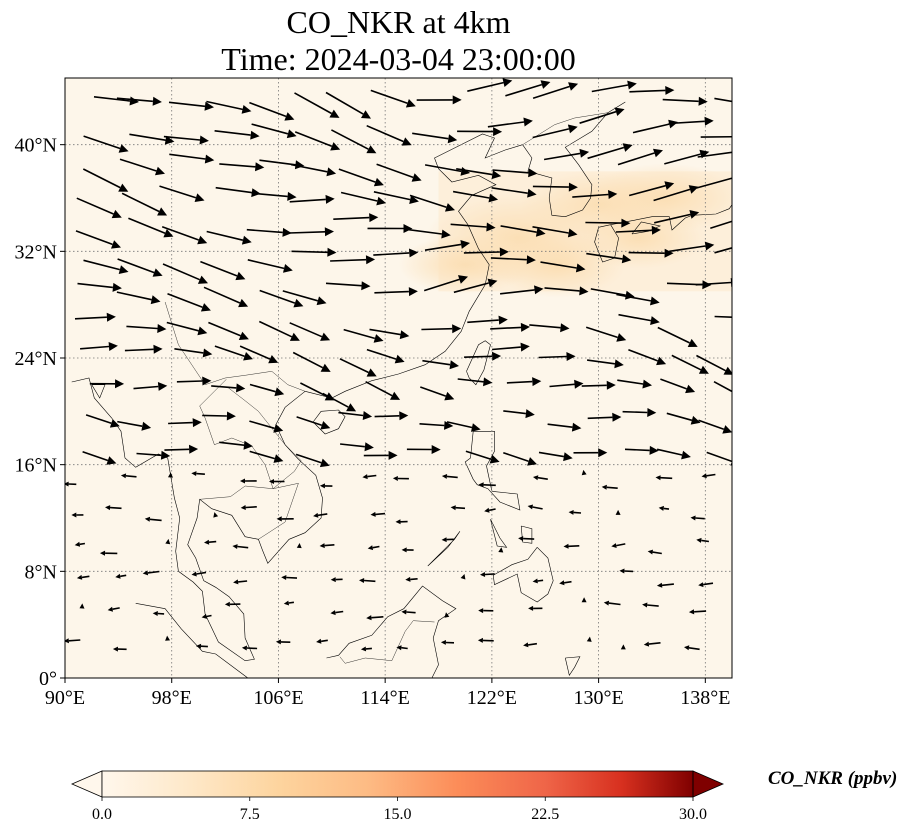 This screenshot has height=836, width=920. What do you see at coordinates (235, 346) in the screenshot?
I see `border-segment` at bounding box center [235, 346].